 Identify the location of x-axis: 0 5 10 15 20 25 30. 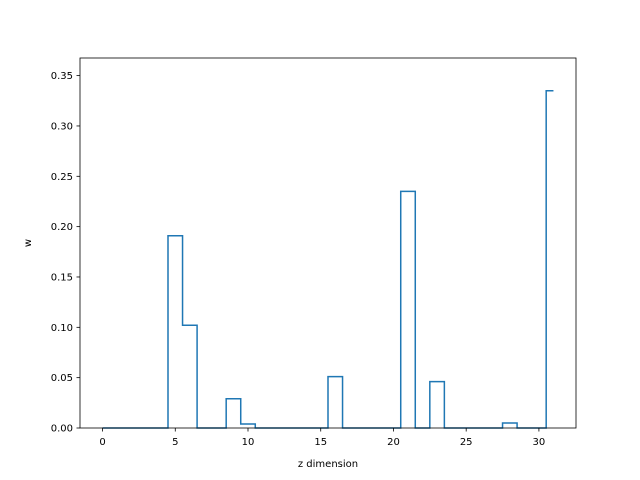
(322, 438).